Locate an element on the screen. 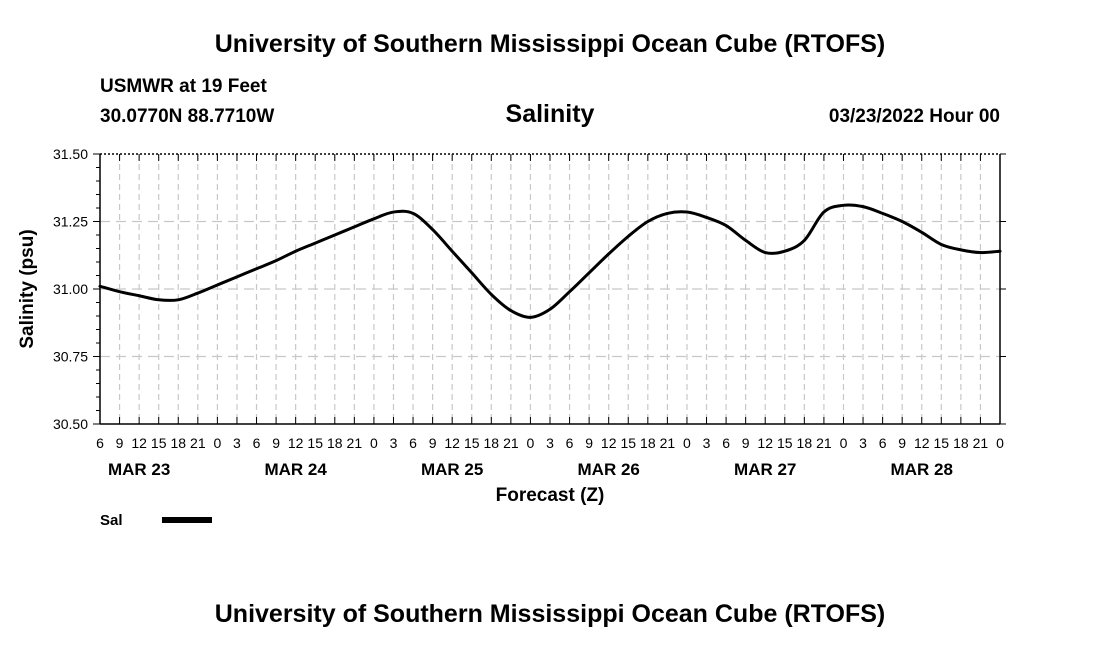  y-axis-title: Salinity (psu) is located at coordinates (27, 288).